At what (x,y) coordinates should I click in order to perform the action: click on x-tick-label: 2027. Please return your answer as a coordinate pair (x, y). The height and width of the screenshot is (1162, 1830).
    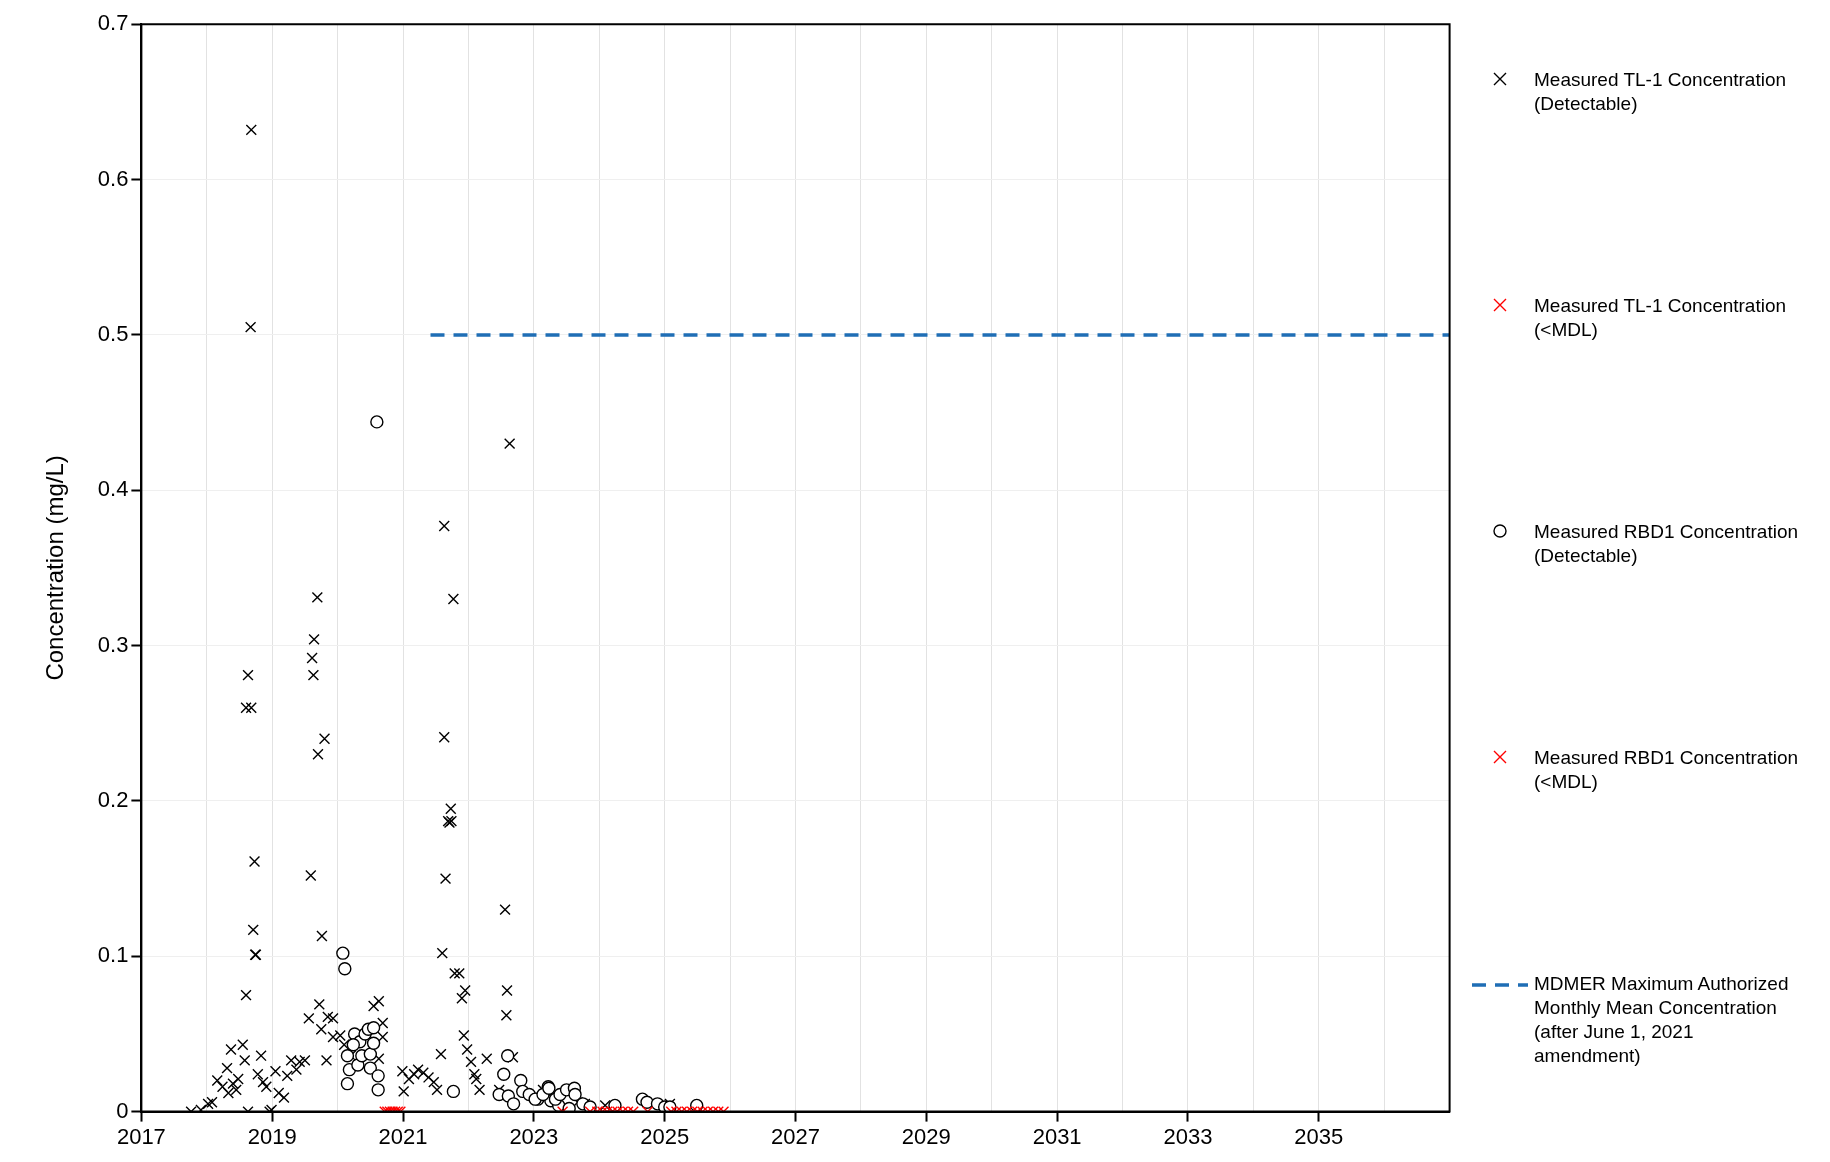
    Looking at the image, I should click on (795, 1136).